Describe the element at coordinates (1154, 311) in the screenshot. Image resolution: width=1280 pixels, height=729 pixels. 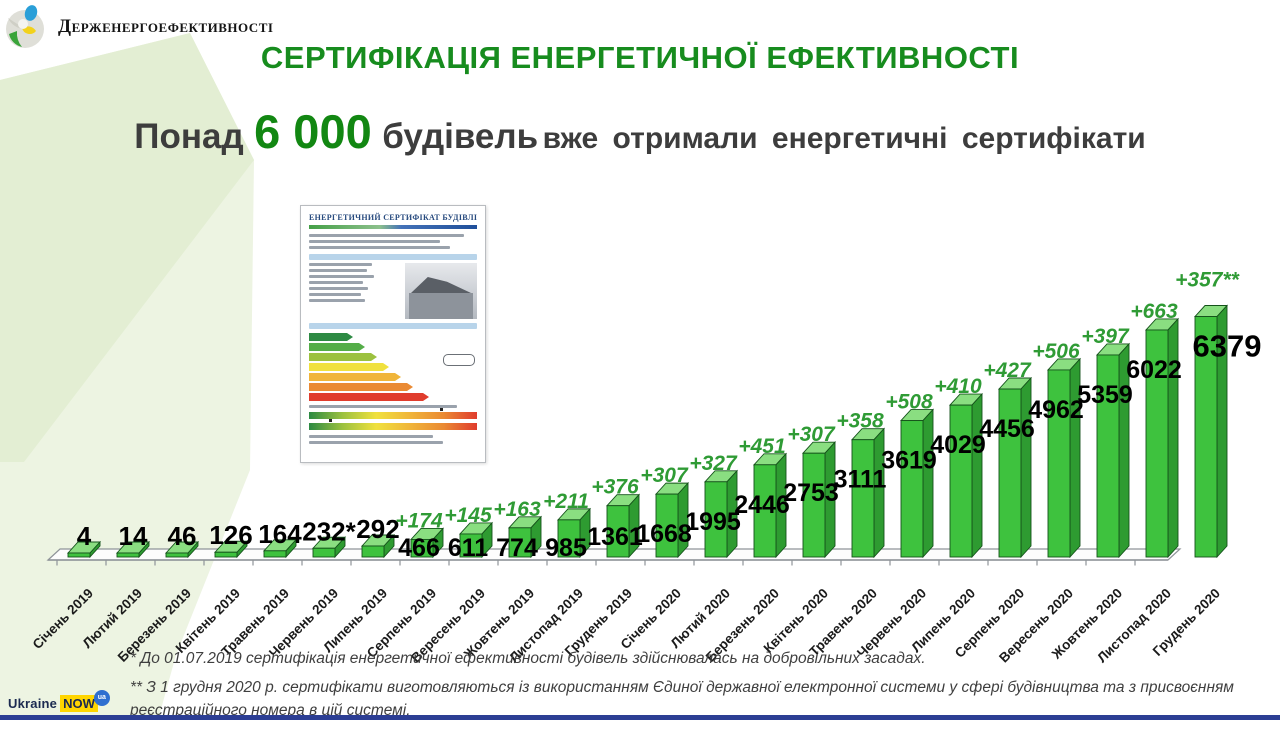
I see `bar-delta-label: +663` at that location.